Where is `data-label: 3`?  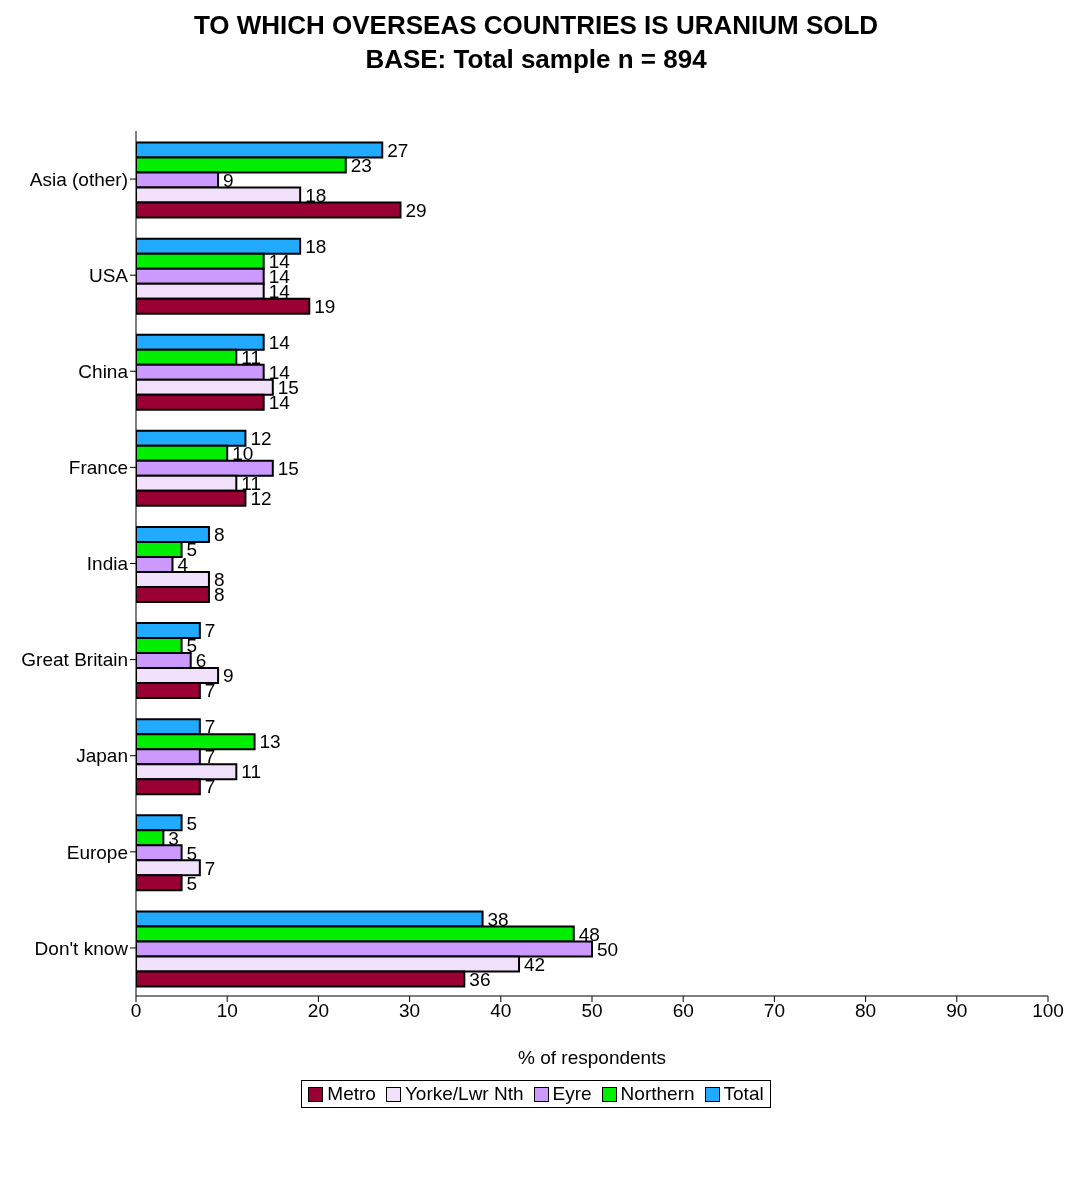
data-label: 3 is located at coordinates (173, 838).